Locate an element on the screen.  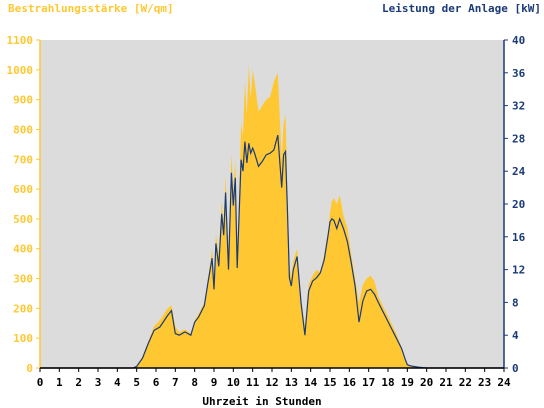
x-tick-label: 13 is located at coordinates (291, 382).